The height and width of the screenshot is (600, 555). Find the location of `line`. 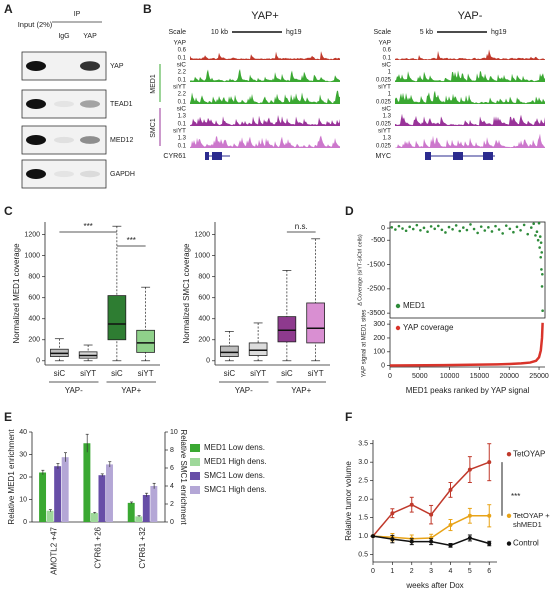

line is located at coordinates (466, 344).